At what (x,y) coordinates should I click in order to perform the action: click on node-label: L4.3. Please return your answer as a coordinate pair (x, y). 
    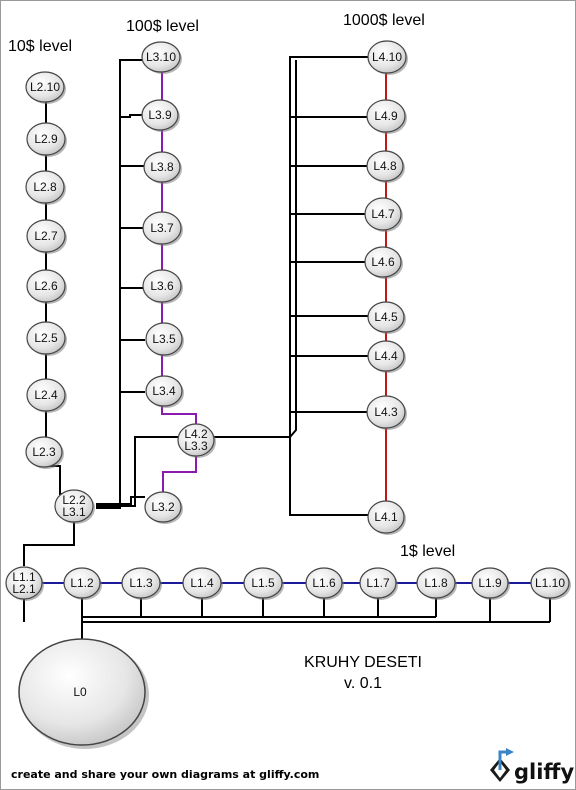
    Looking at the image, I should click on (386, 412).